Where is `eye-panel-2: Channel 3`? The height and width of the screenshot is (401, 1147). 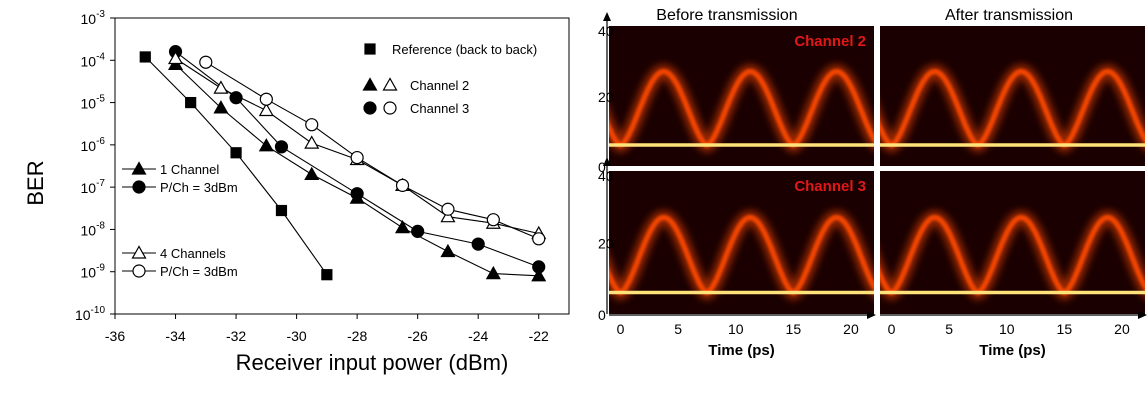
eye-panel-2: Channel 3 is located at coordinates (741, 242).